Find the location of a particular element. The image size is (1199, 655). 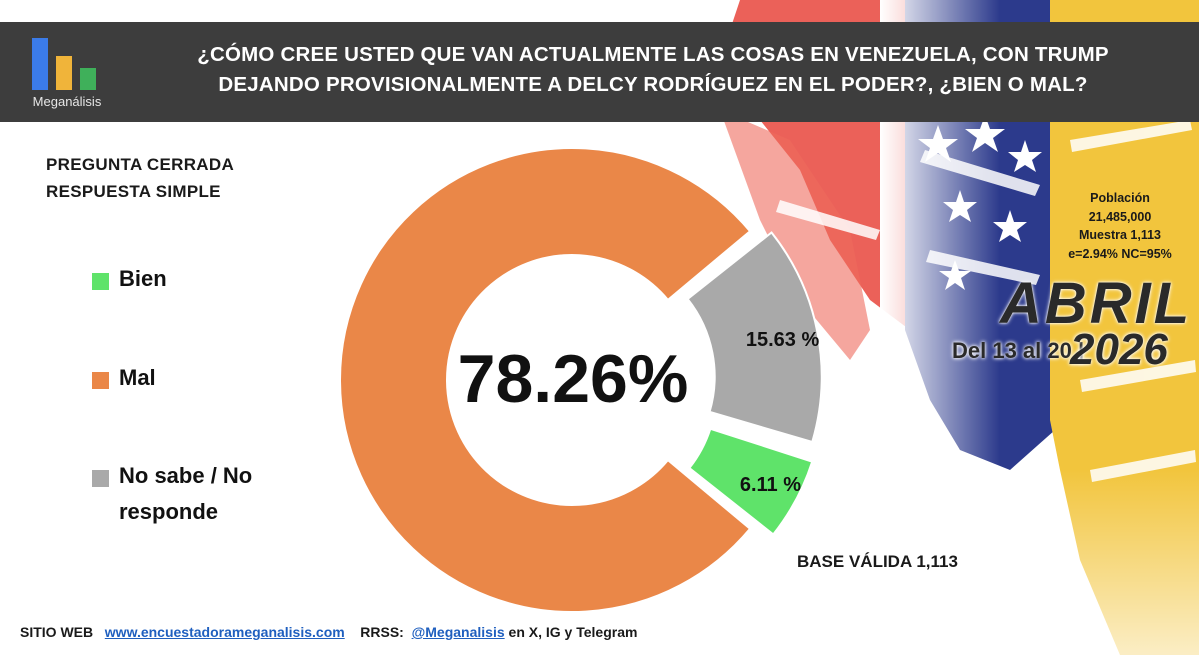

valid-base: BASE VÁLIDA 1,113 is located at coordinates (877, 561).